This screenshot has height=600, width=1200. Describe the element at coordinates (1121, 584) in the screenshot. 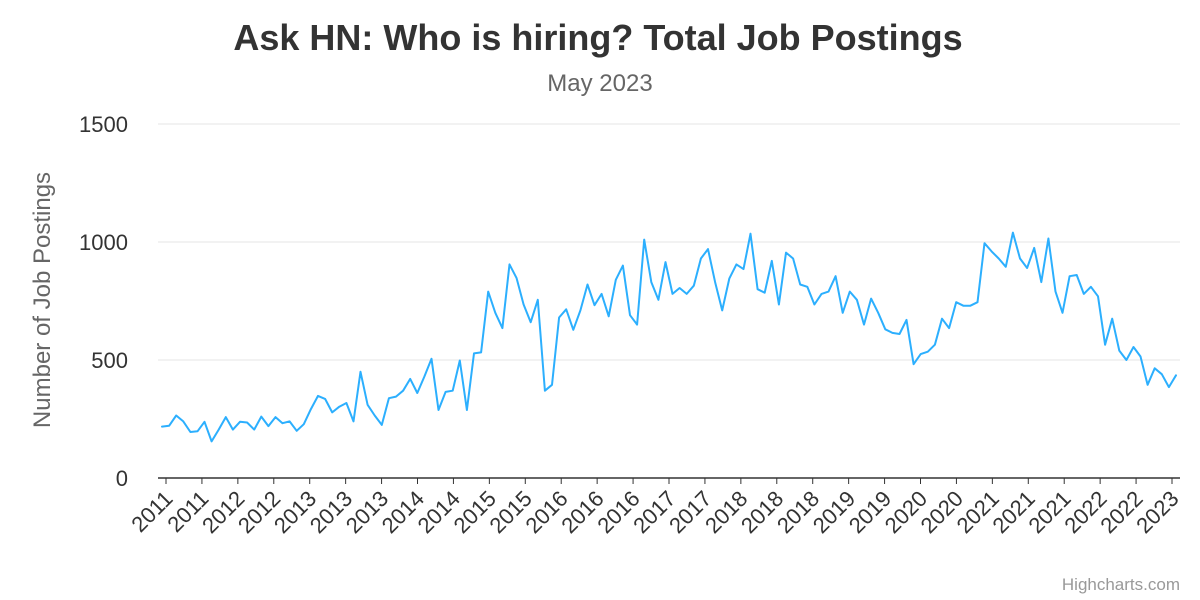

I see `credits-link: Highcharts.com` at that location.